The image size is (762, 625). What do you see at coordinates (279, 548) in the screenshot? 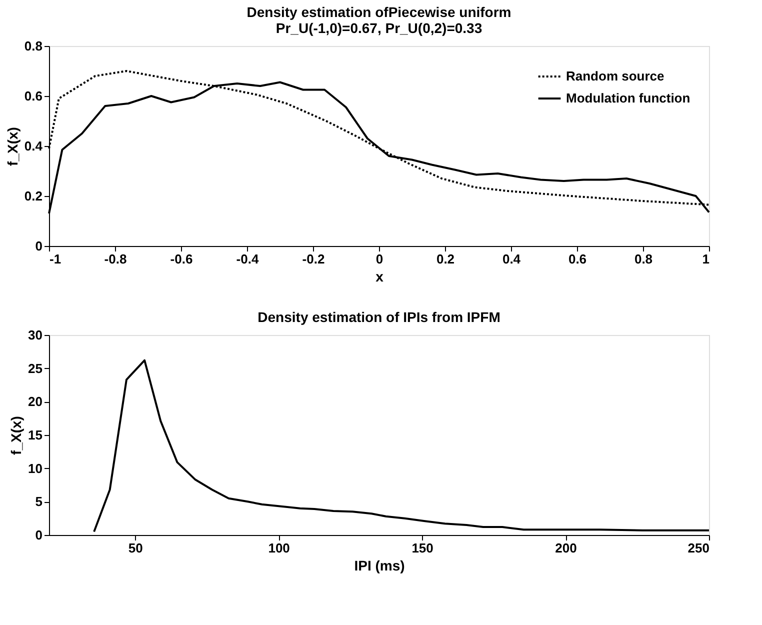
I see `x-tick-label: 100` at bounding box center [279, 548].